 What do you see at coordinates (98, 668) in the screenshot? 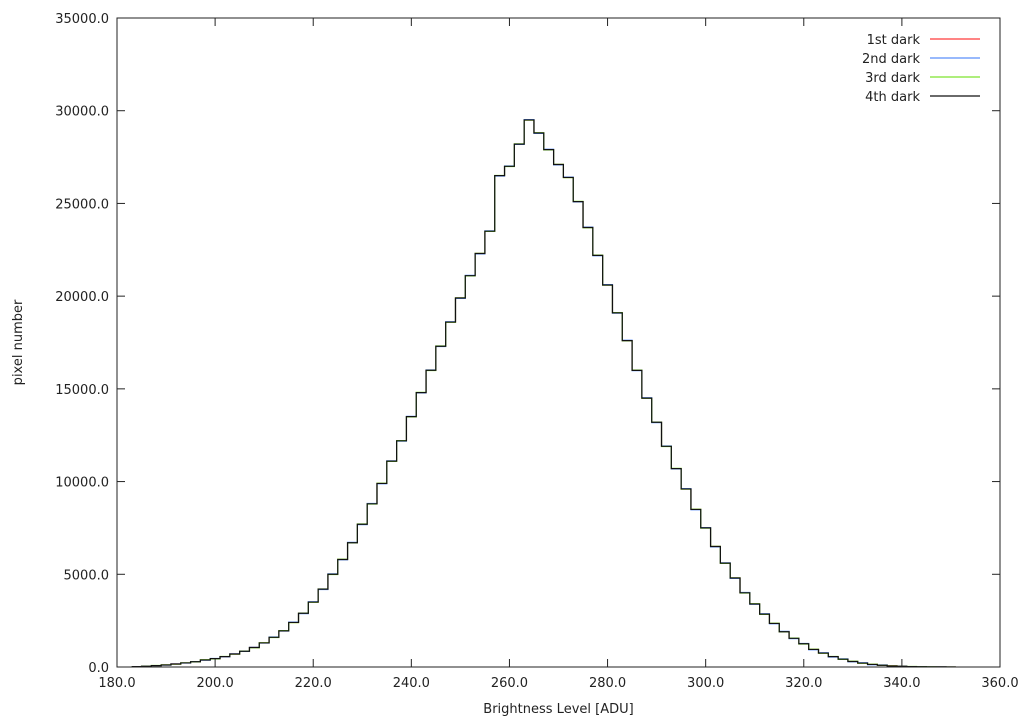
I see `y-tick-label: 0.0` at bounding box center [98, 668].